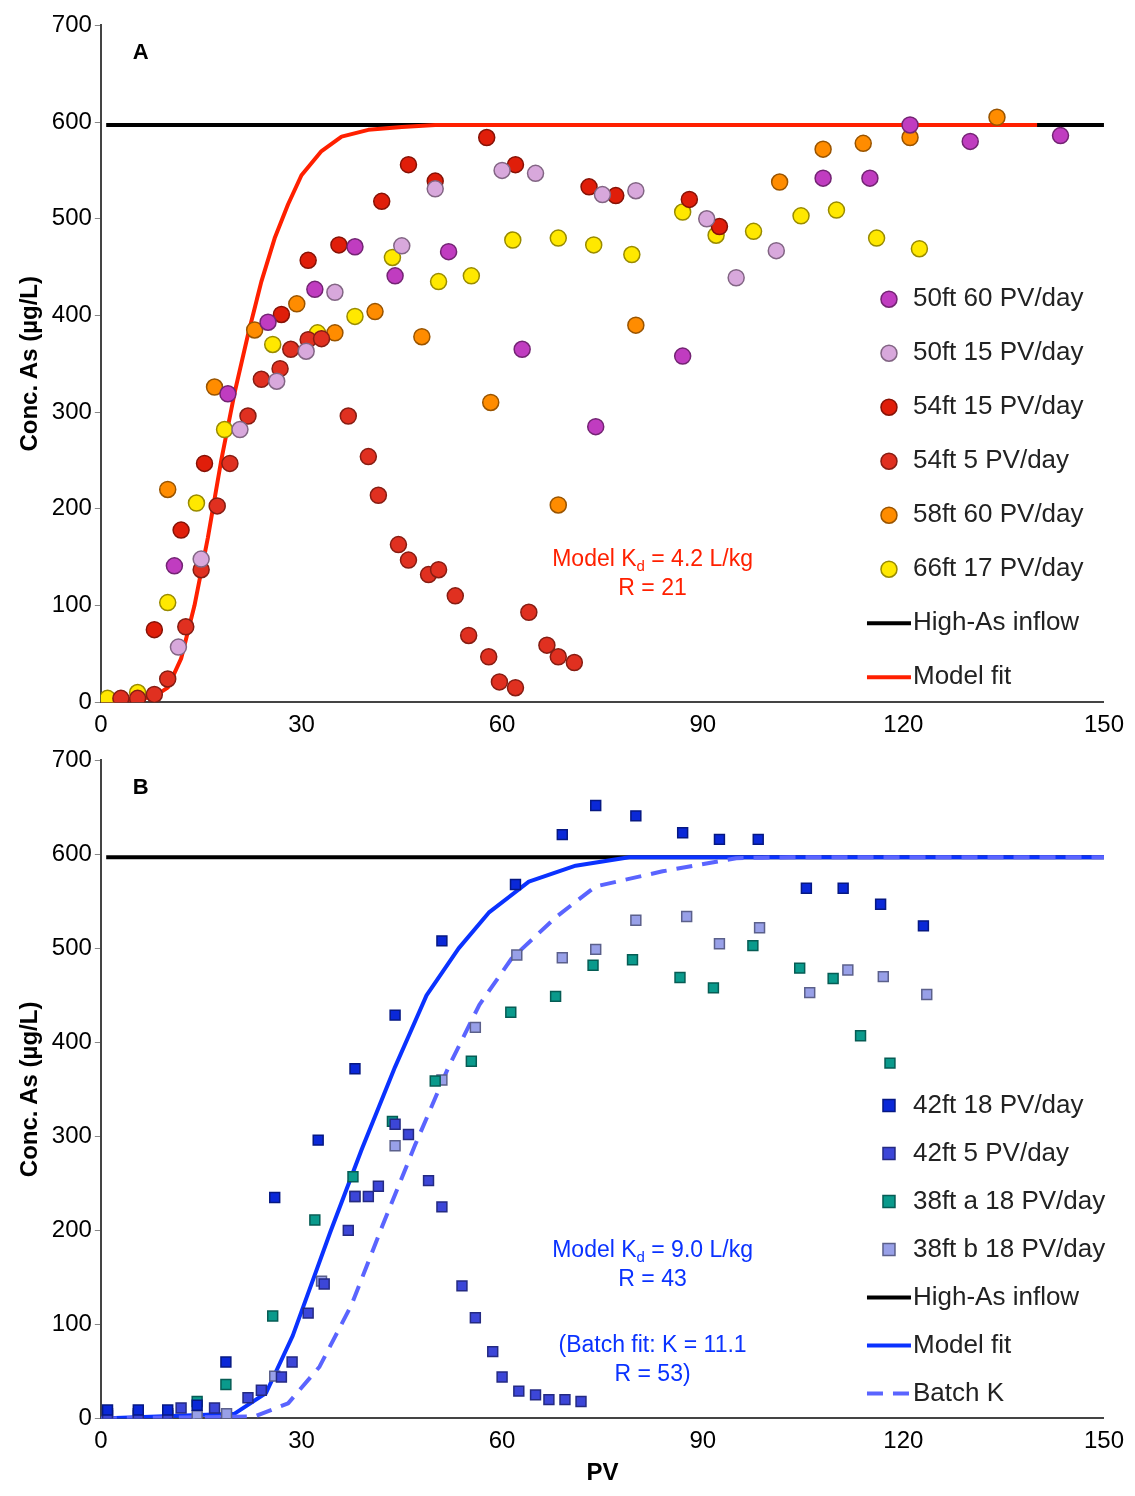 This screenshot has height=1496, width=1135. What do you see at coordinates (602, 1472) in the screenshot?
I see `x-axis-title: PV` at bounding box center [602, 1472].